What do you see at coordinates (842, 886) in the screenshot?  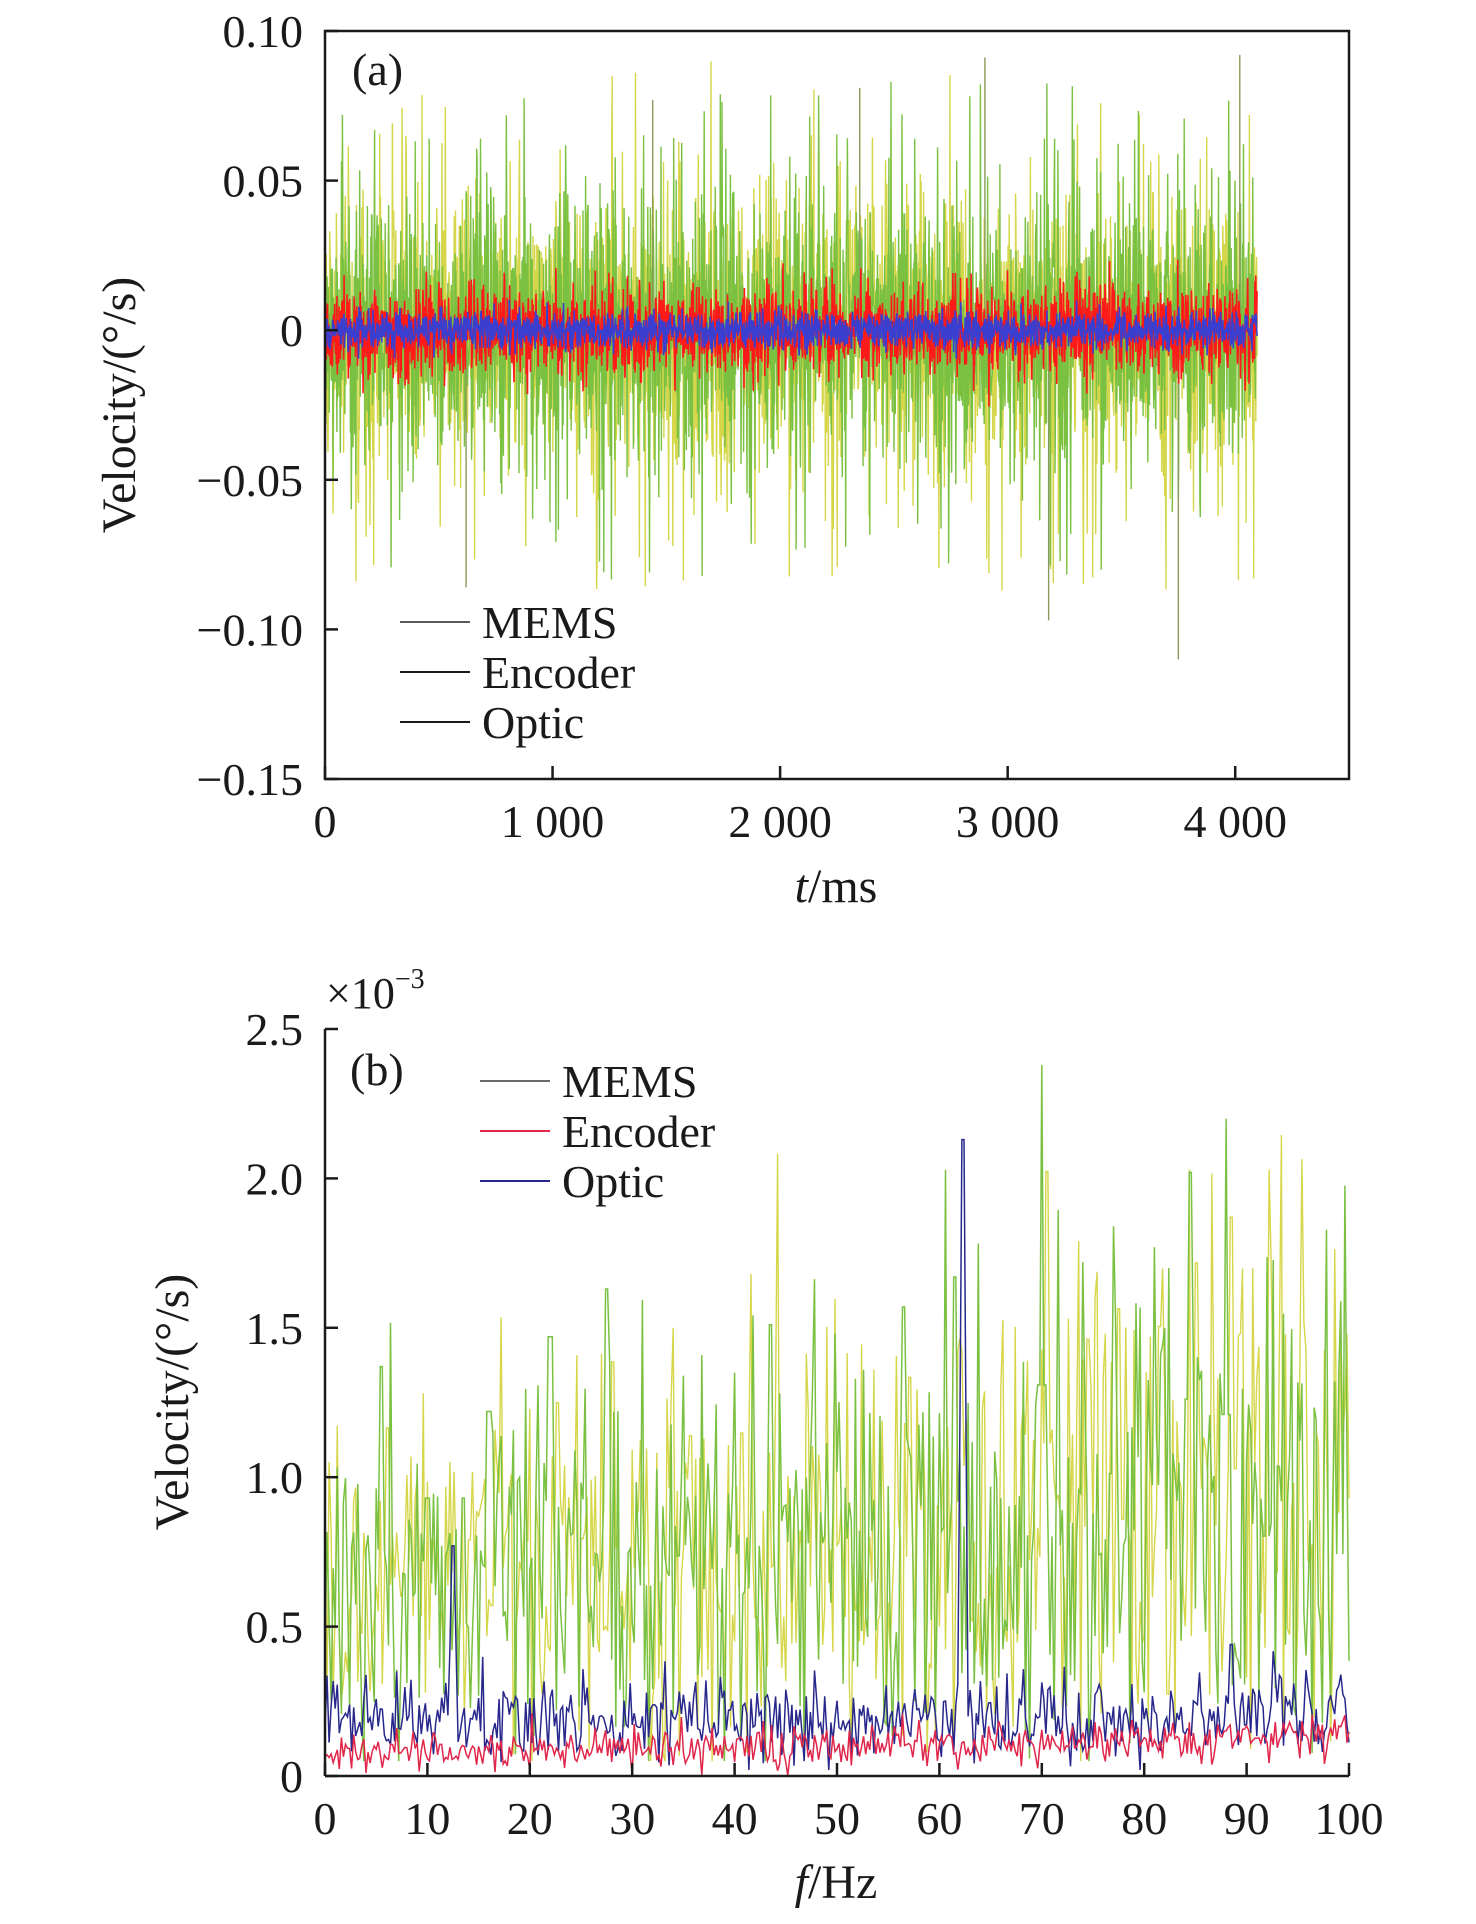 I see `chart-a-x-axis-unit: /ms` at bounding box center [842, 886].